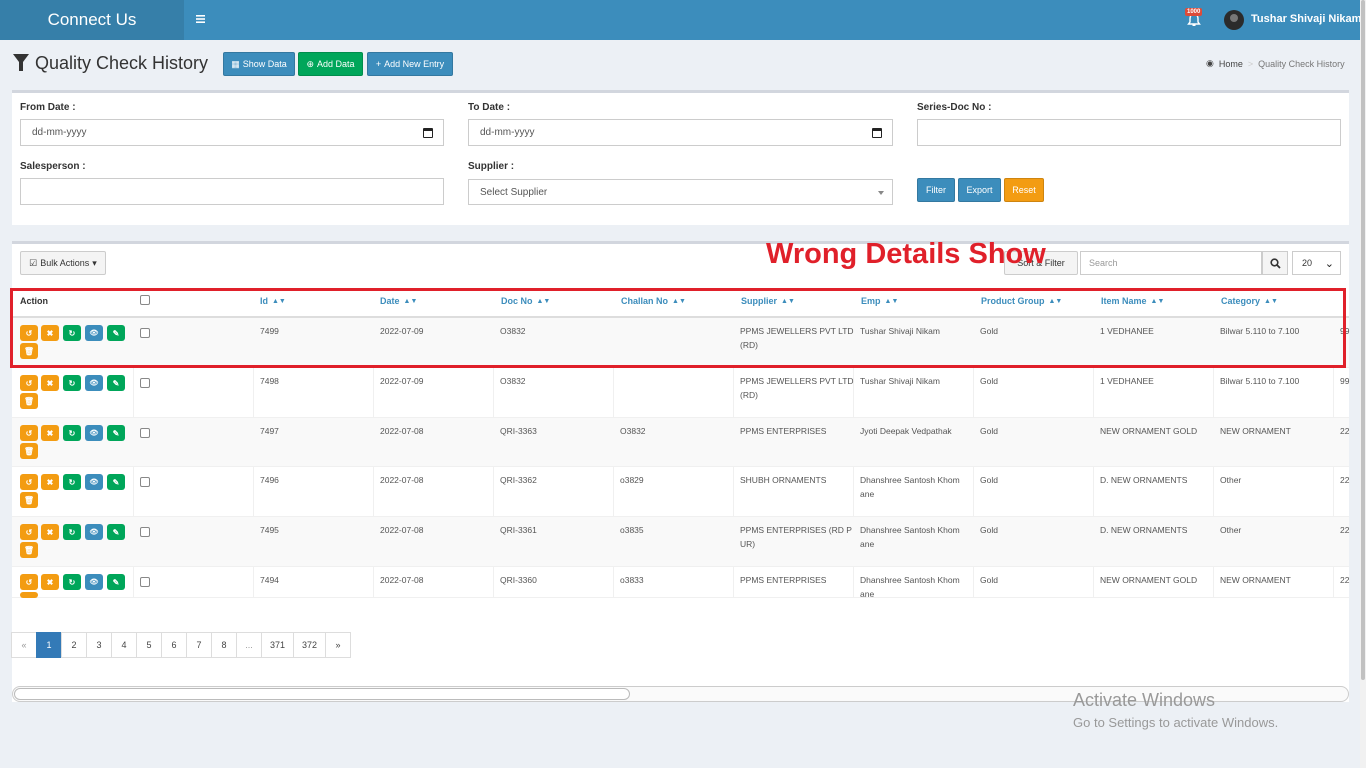 The height and width of the screenshot is (768, 1366). I want to click on page-371: 371, so click(278, 645).